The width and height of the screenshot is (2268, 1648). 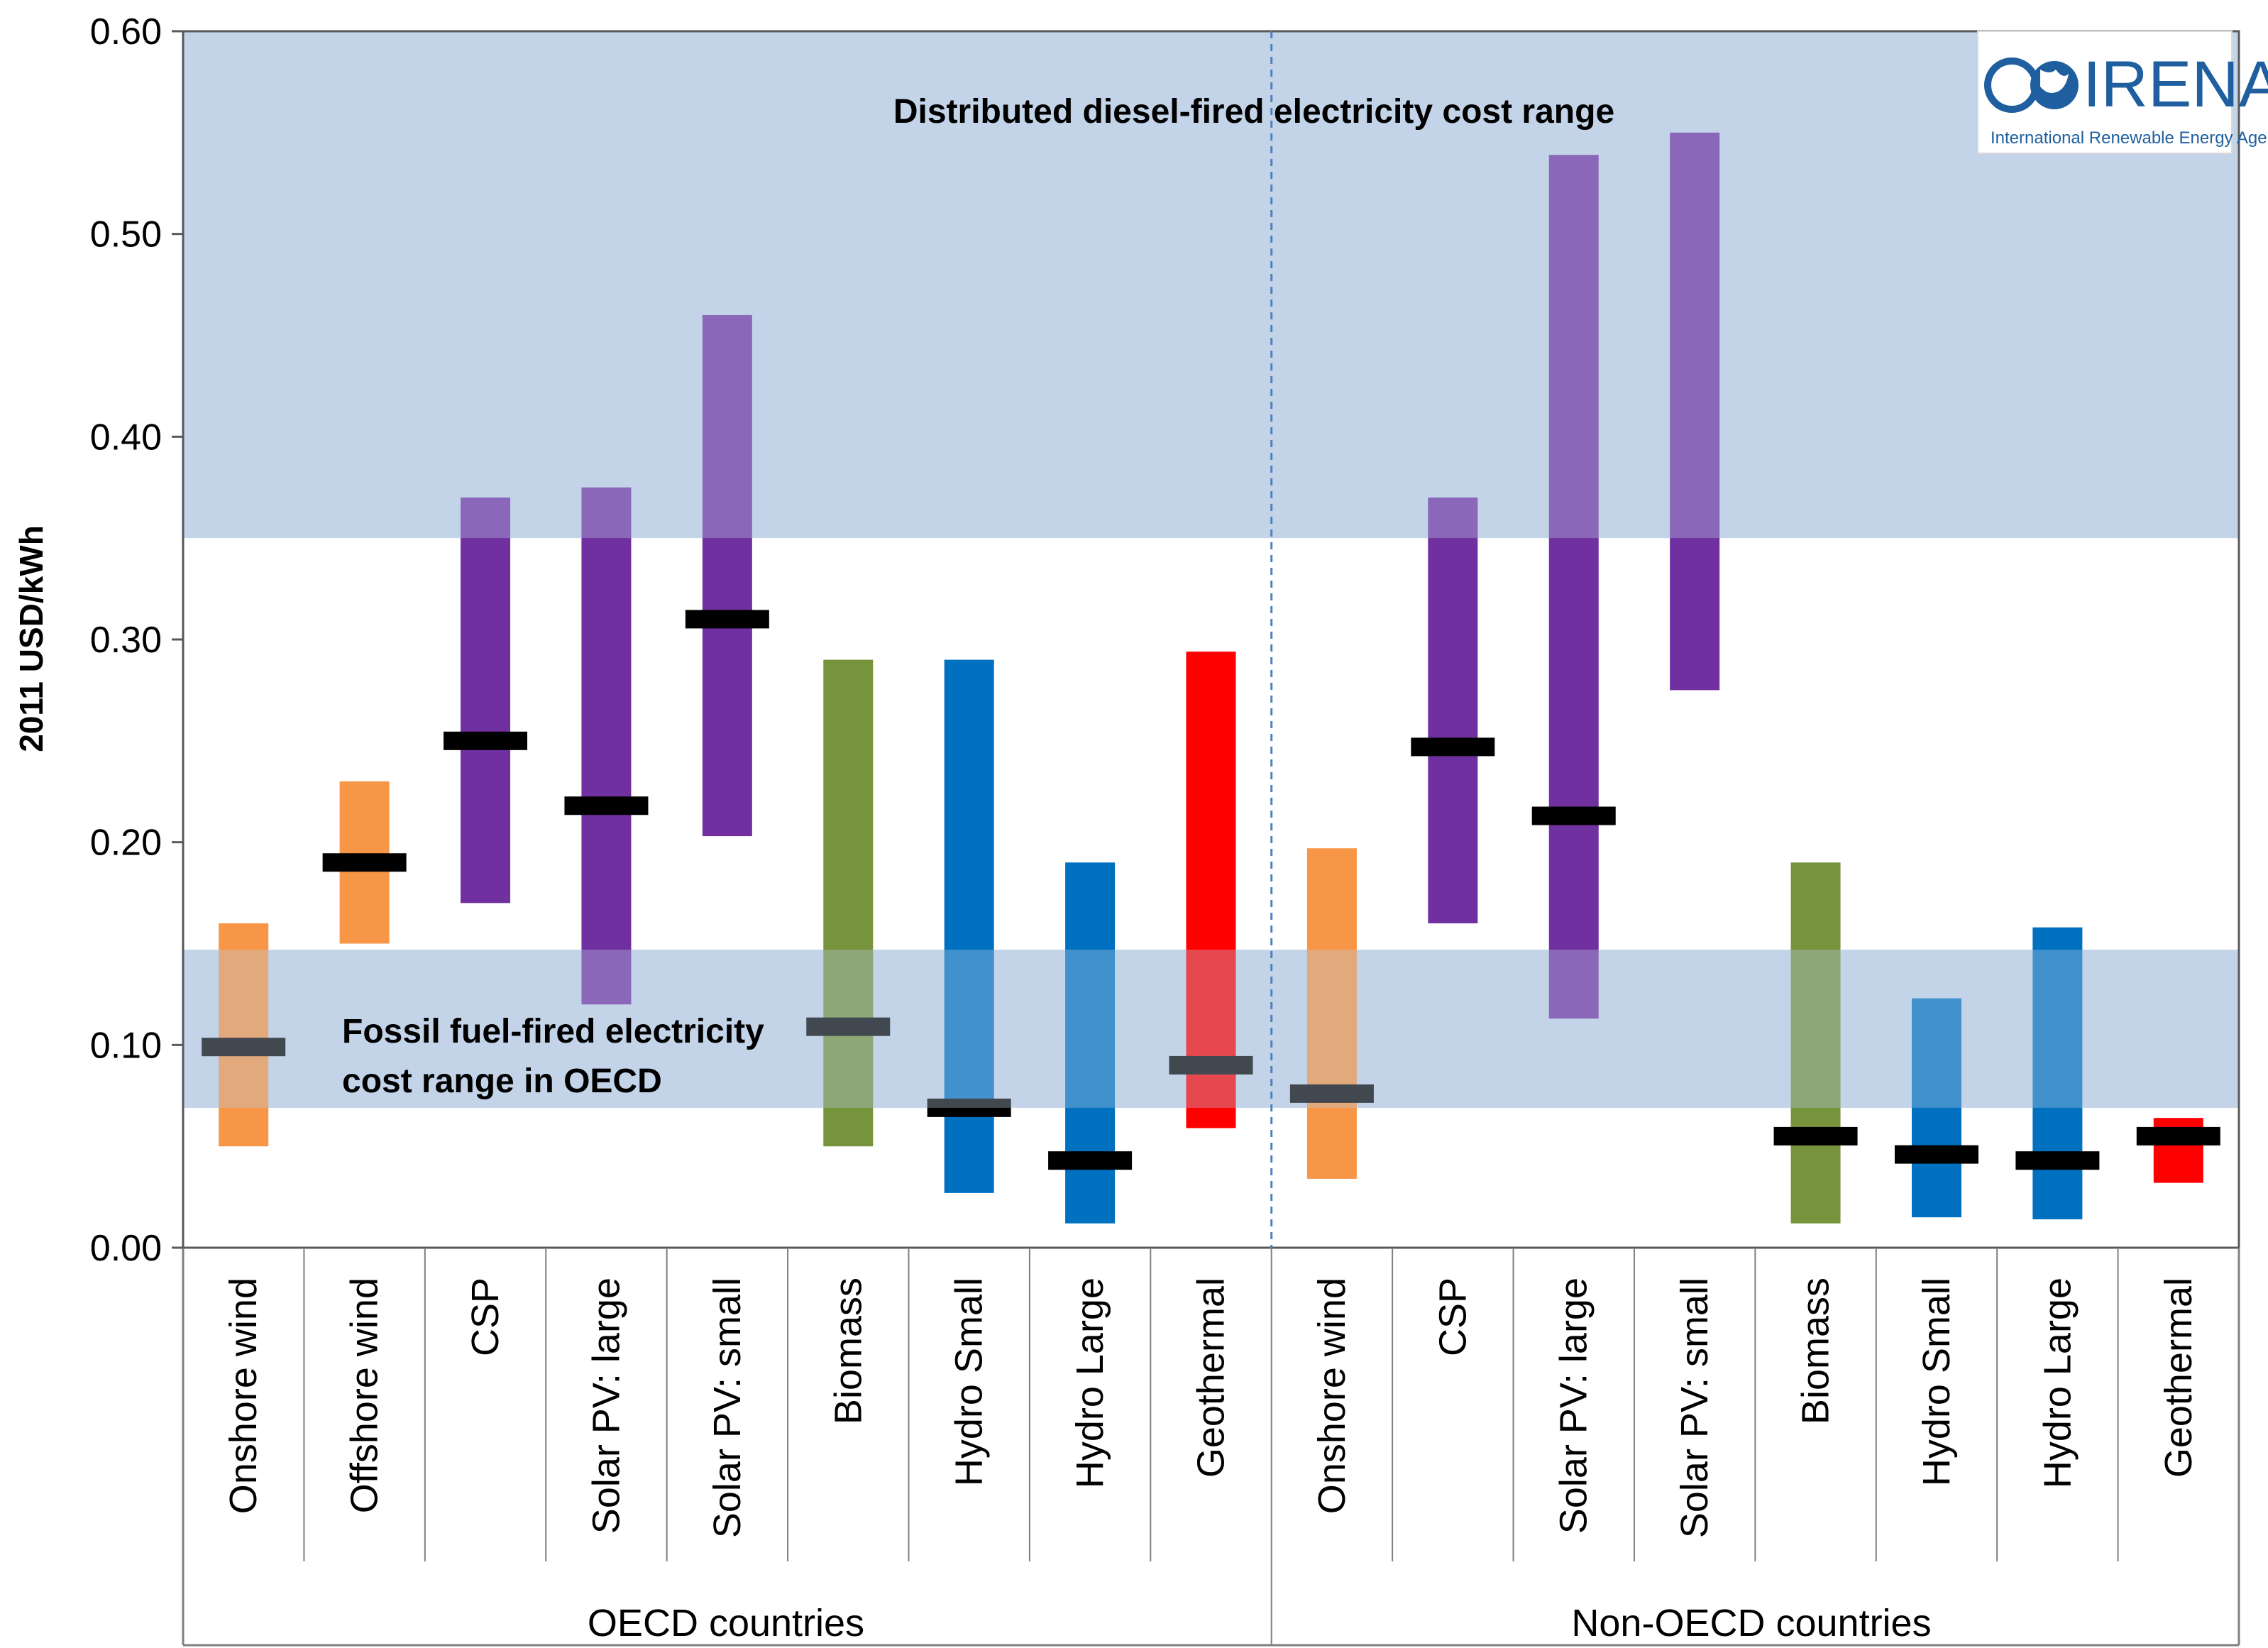 I want to click on y-tick-label: 0.20, so click(x=126, y=843).